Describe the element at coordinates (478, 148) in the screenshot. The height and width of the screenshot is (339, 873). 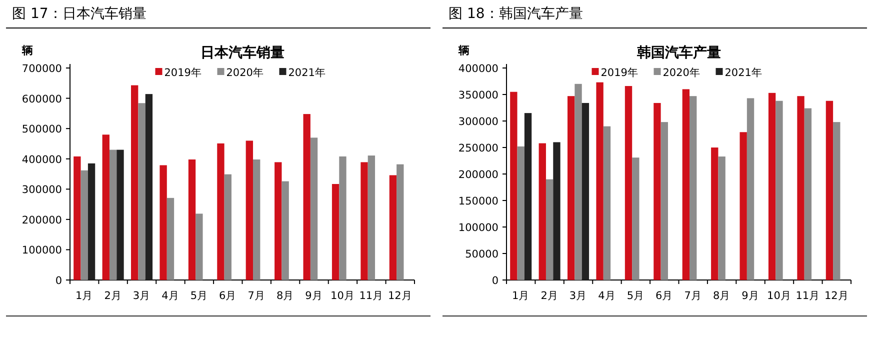
I see `y-tick-label: 250000` at that location.